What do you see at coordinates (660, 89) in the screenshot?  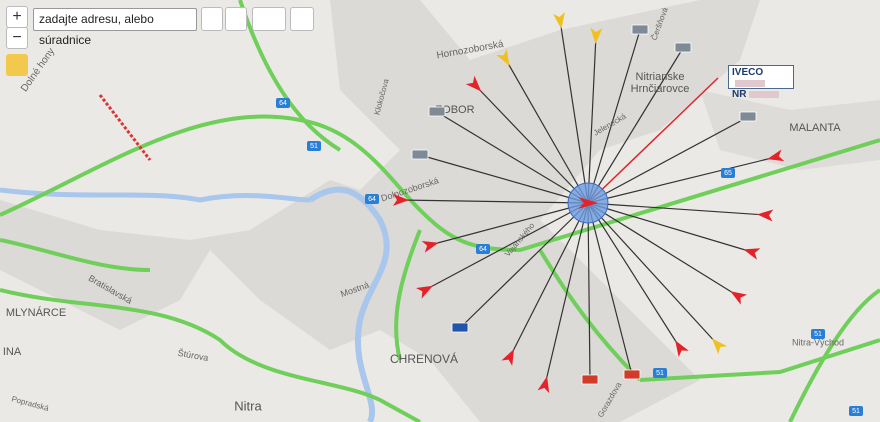 I see `place-label: Hrnčiarovce` at bounding box center [660, 89].